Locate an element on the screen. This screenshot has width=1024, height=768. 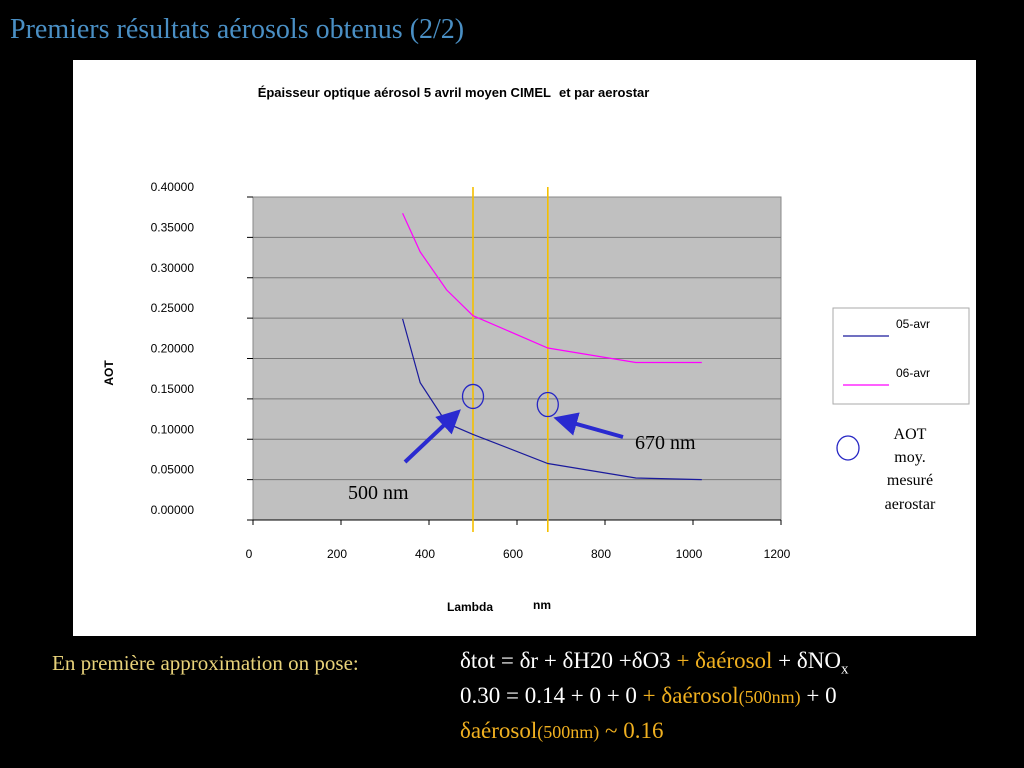
eq2-part-c: + 0 is located at coordinates (821, 695).